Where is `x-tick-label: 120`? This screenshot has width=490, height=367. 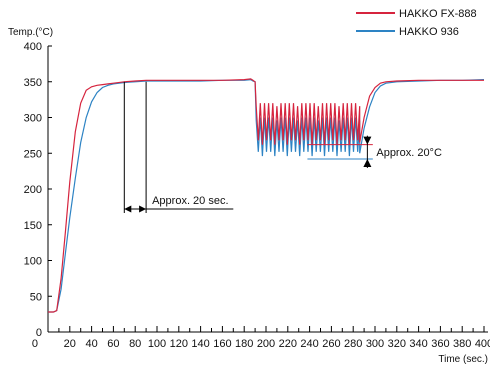 x-tick-label: 120 is located at coordinates (179, 344).